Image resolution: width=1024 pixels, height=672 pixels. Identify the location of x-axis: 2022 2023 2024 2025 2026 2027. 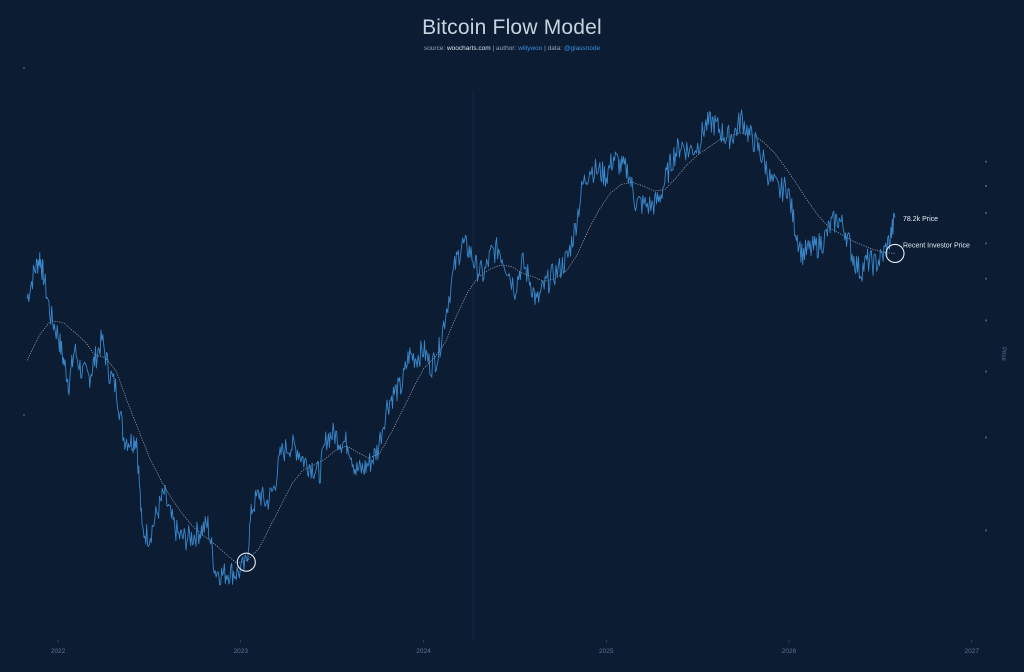
(515, 647).